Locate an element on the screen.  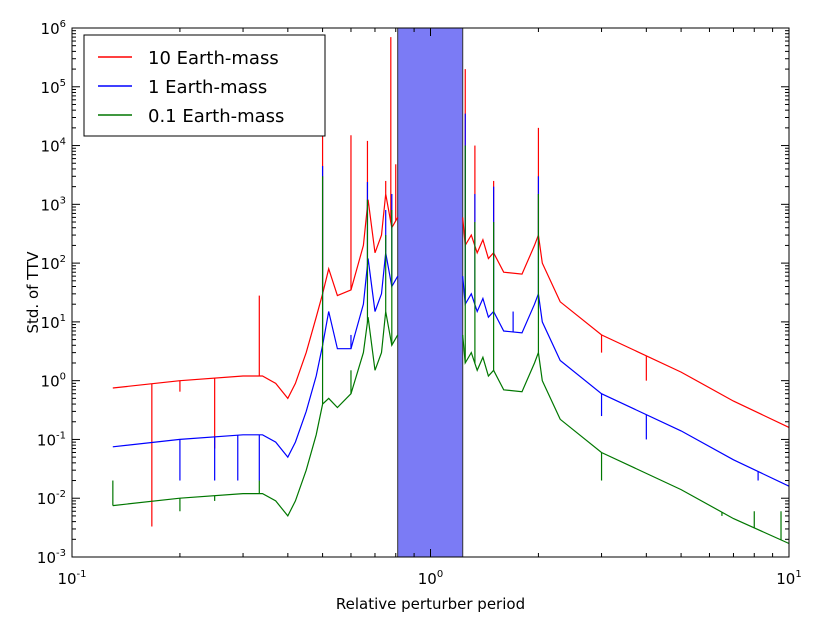
x-axis-label: Relative perturber period is located at coordinates (430, 604).